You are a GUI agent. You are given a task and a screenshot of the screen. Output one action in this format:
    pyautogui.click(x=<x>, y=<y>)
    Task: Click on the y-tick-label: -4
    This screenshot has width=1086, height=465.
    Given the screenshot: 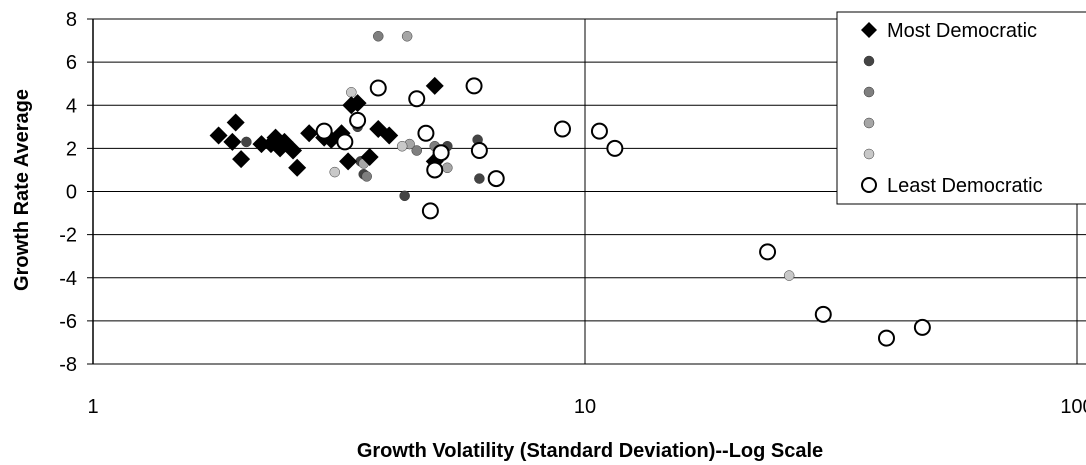 What is the action you would take?
    pyautogui.click(x=68, y=279)
    